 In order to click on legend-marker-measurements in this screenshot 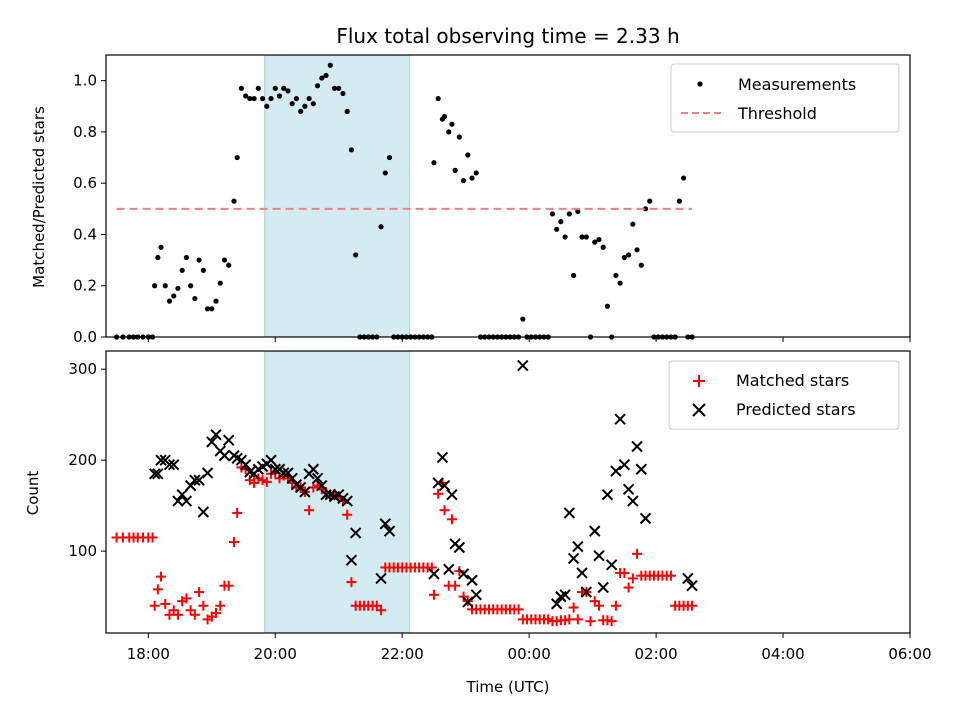, I will do `click(700, 84)`.